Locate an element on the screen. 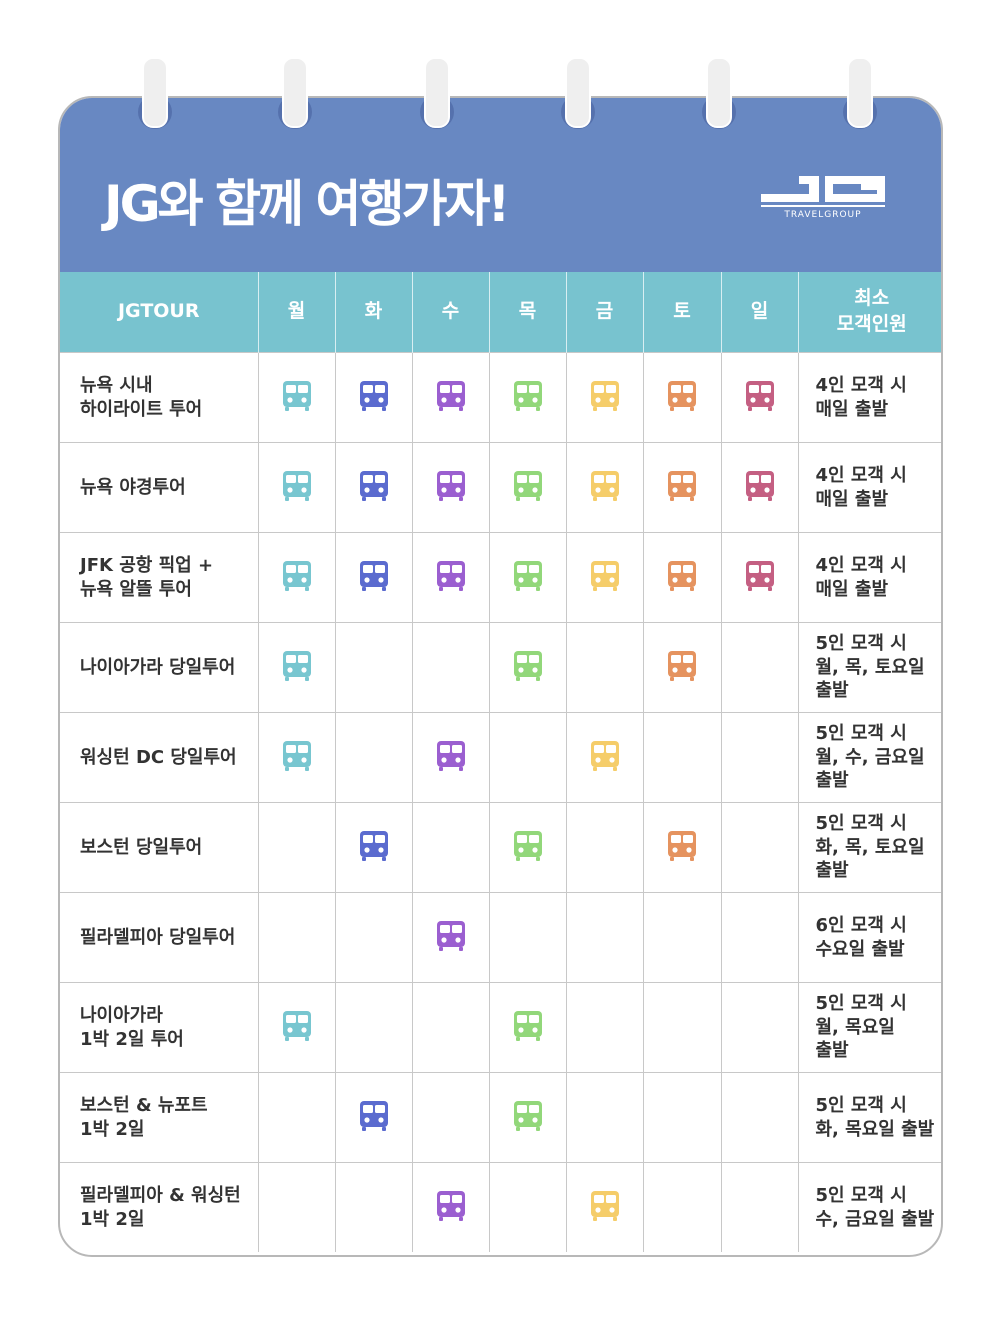  minimum-line: 월, 목, 토요일 is located at coordinates (870, 667).